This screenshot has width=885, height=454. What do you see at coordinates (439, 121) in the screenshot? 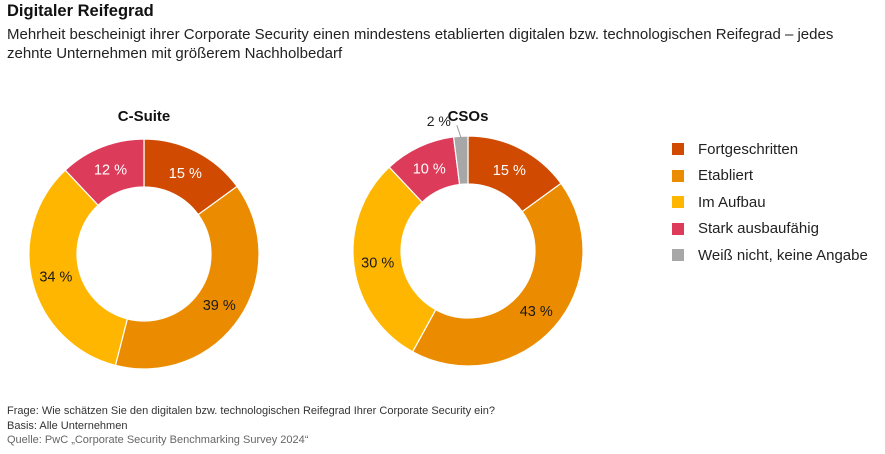
I see `value-label: 2 %` at bounding box center [439, 121].